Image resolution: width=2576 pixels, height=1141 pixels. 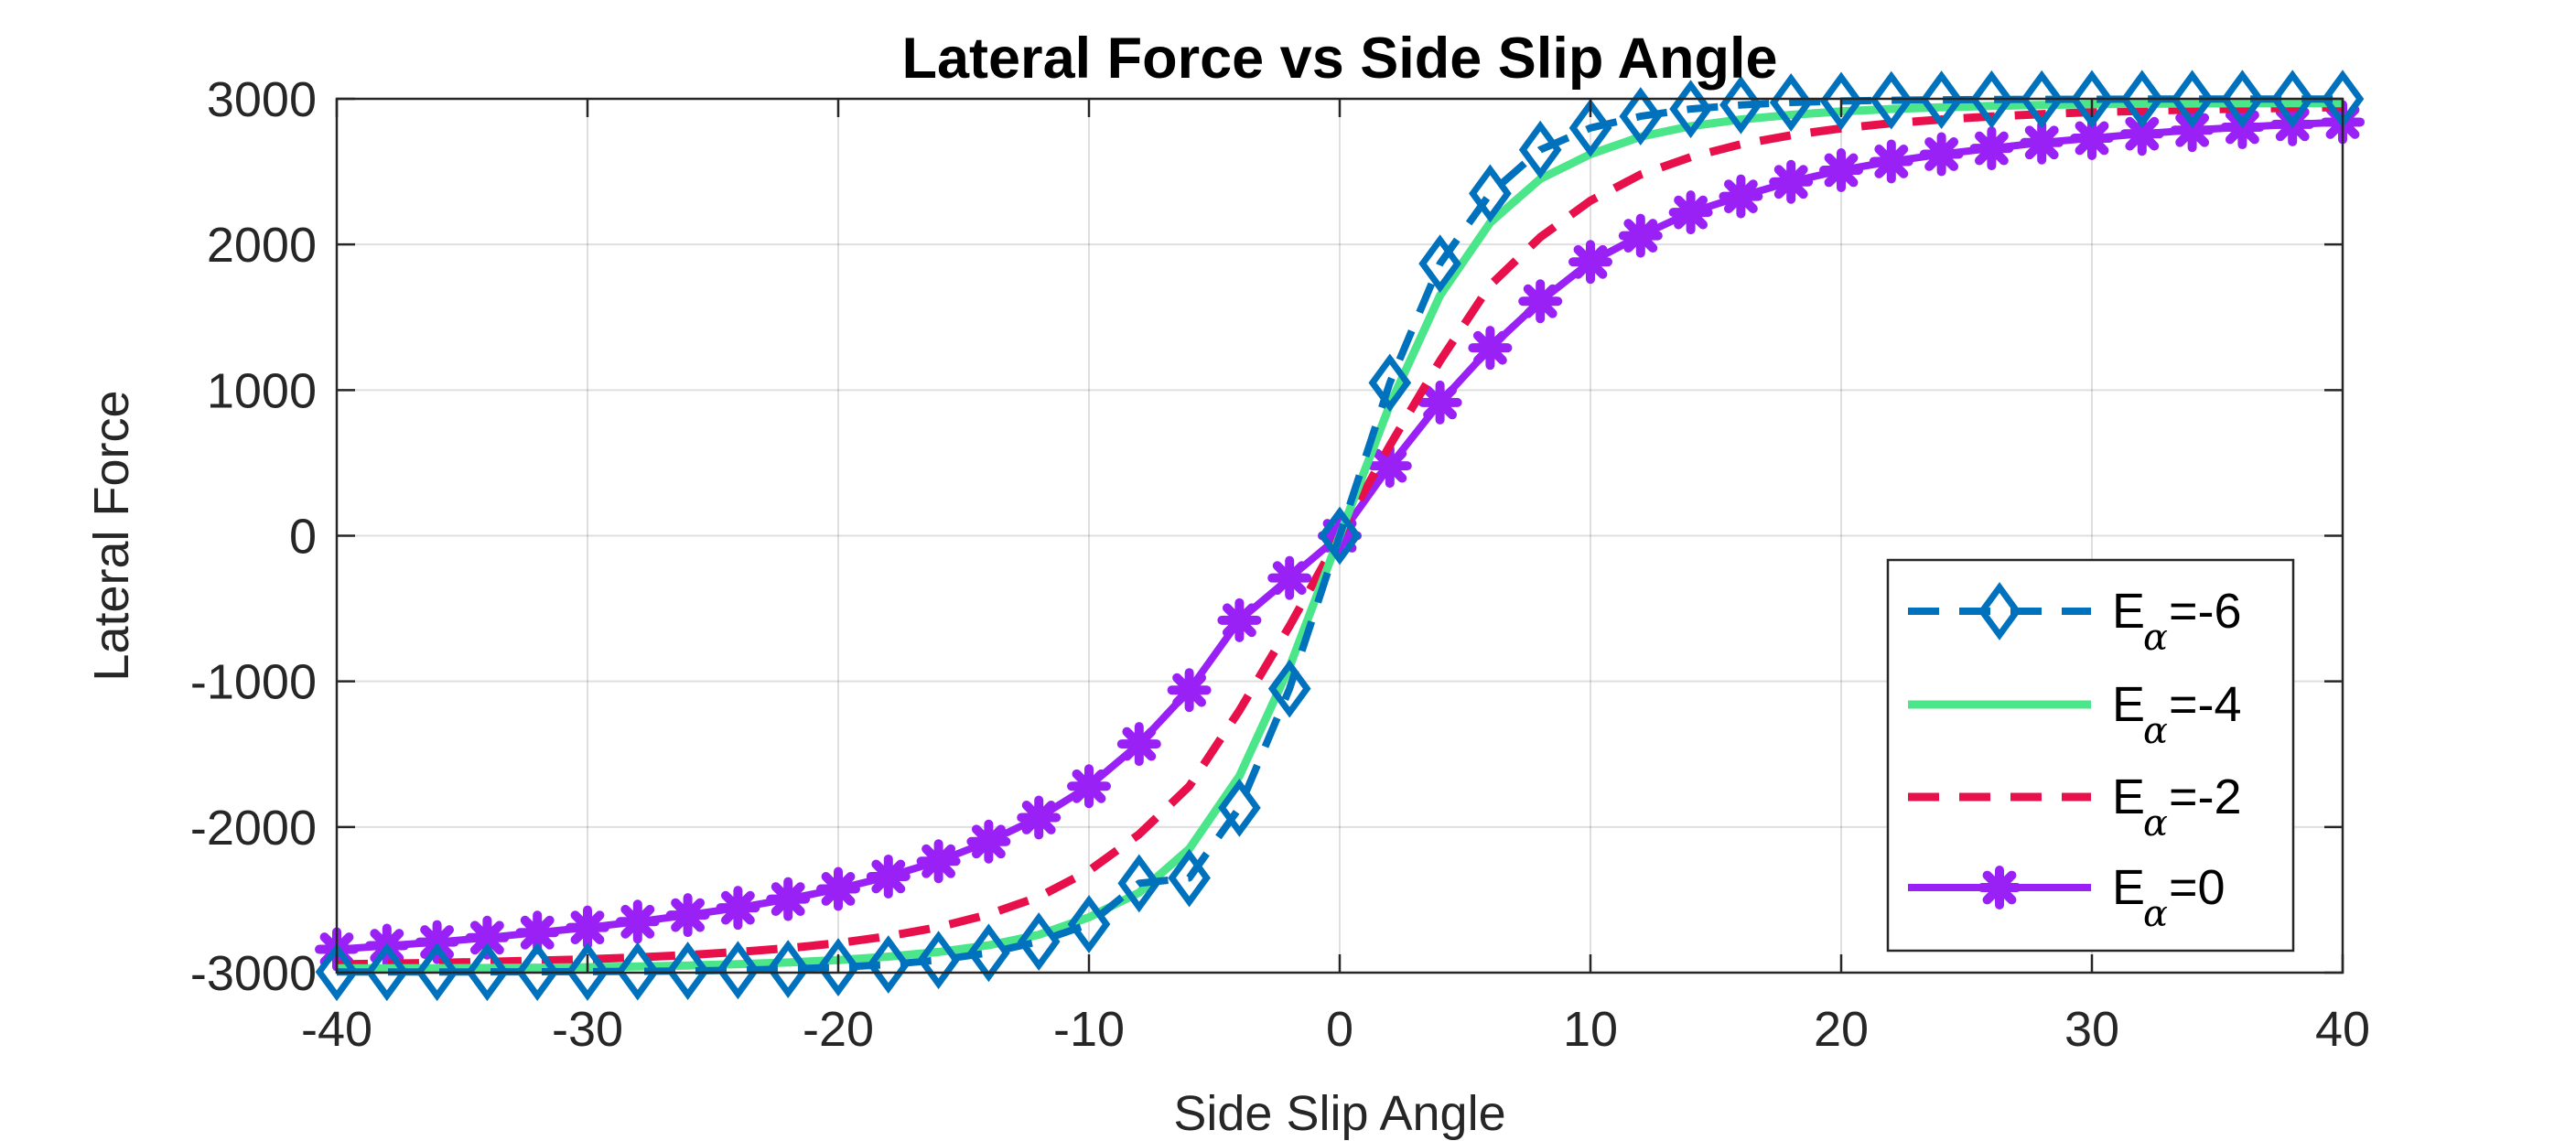 I want to click on legend-entry-2: Eα =-2, so click(x=2075, y=808).